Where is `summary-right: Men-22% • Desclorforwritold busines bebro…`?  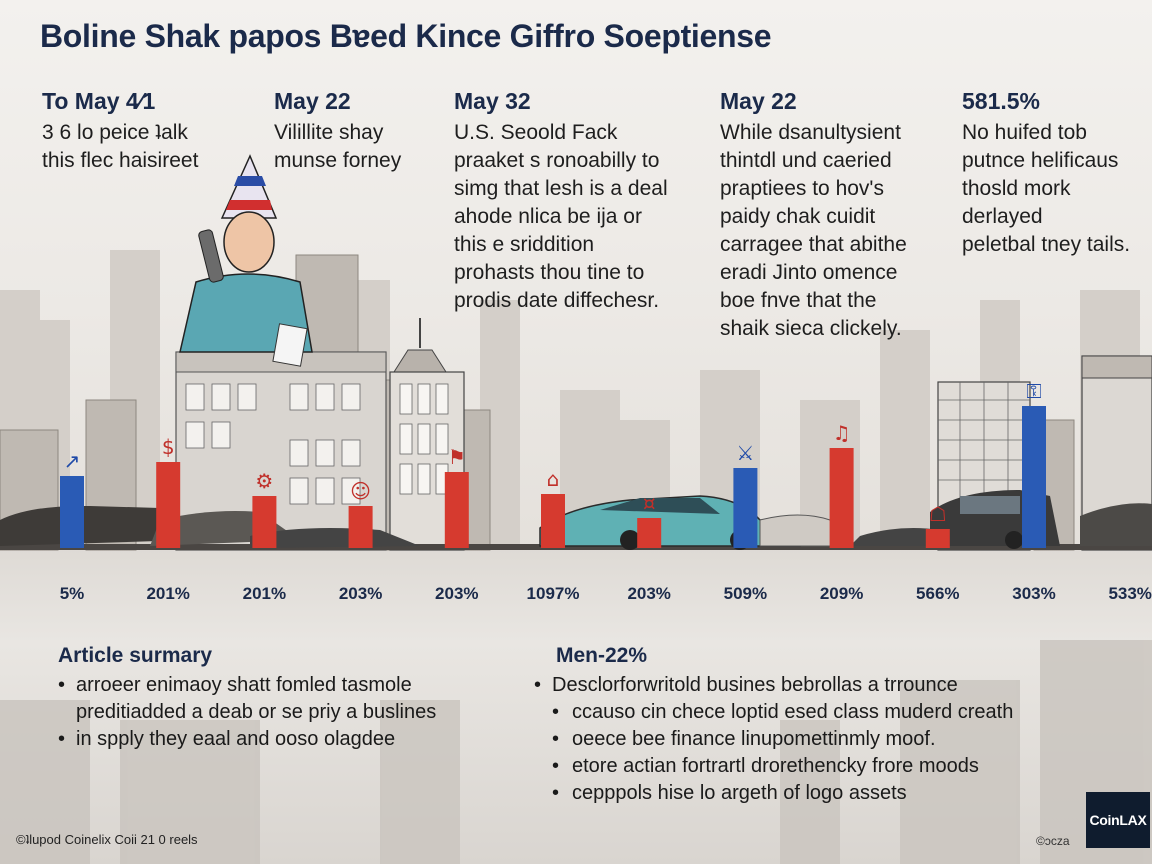
summary-right: Men-22% • Desclorforwritold busines bebro… is located at coordinates (773, 725).